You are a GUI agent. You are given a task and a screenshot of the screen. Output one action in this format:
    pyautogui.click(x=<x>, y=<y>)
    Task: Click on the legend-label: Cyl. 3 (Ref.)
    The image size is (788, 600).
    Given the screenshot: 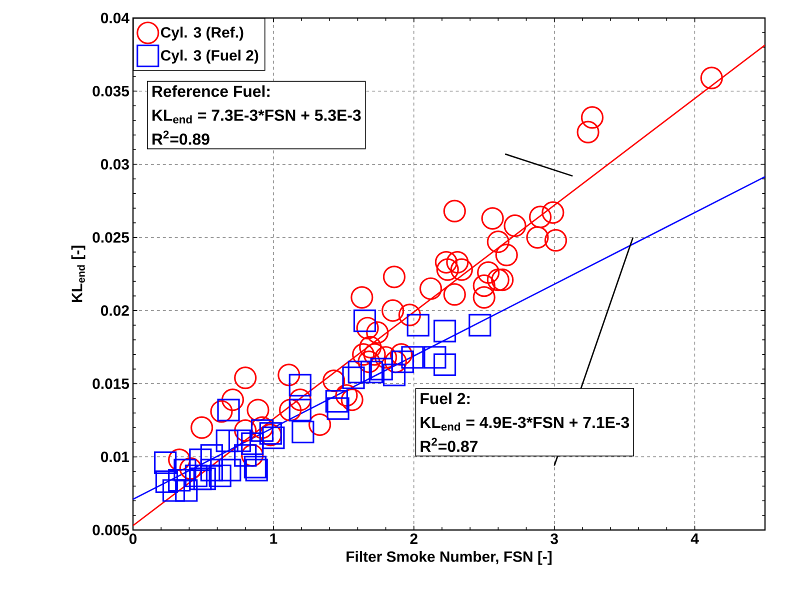 What is the action you would take?
    pyautogui.click(x=202, y=33)
    